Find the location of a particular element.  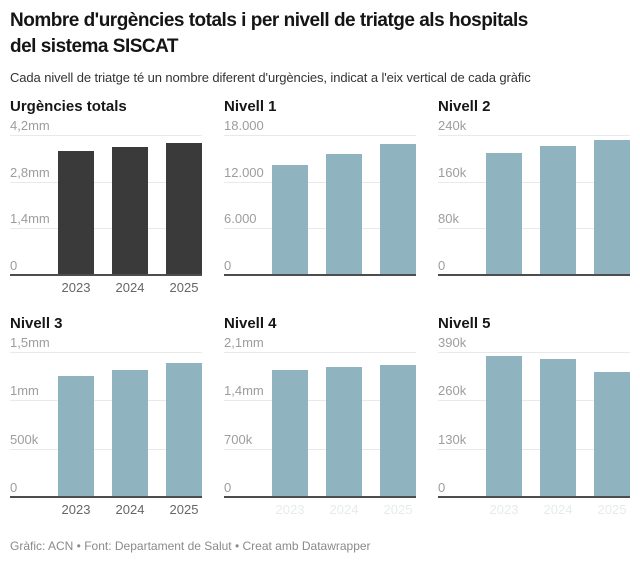

y-tick-label: 6.000 is located at coordinates (240, 219).